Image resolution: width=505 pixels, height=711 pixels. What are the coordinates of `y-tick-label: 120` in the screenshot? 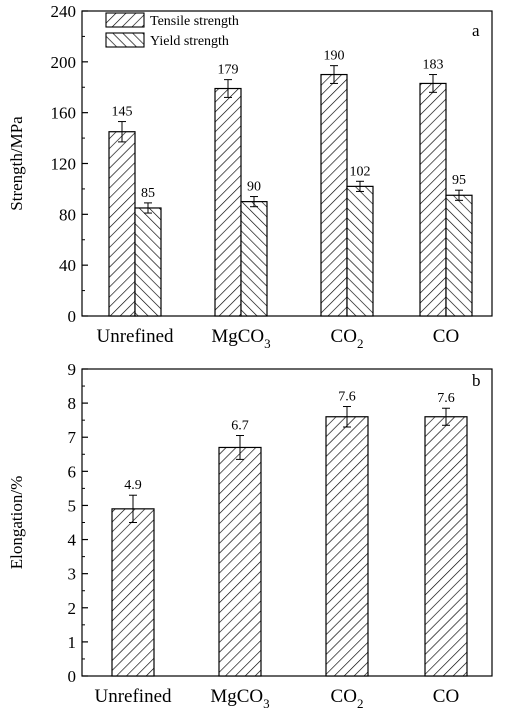 It's located at (64, 164).